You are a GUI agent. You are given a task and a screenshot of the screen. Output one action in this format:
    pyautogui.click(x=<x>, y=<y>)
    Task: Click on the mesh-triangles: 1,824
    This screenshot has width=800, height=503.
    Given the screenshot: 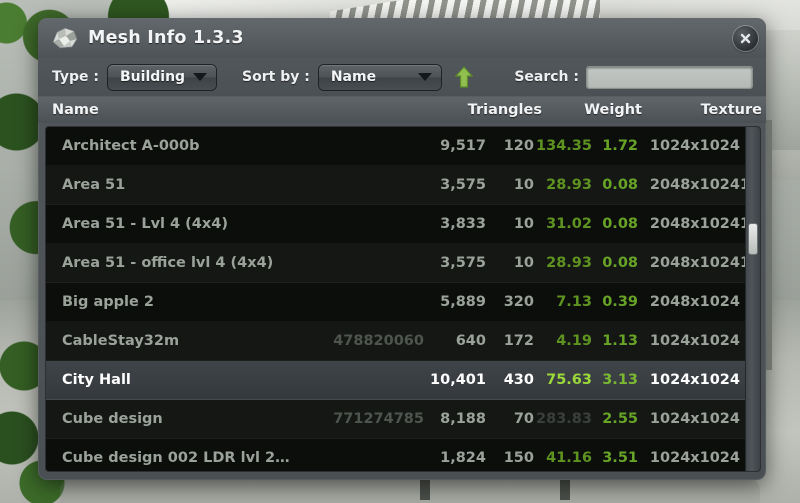 What is the action you would take?
    pyautogui.click(x=463, y=458)
    